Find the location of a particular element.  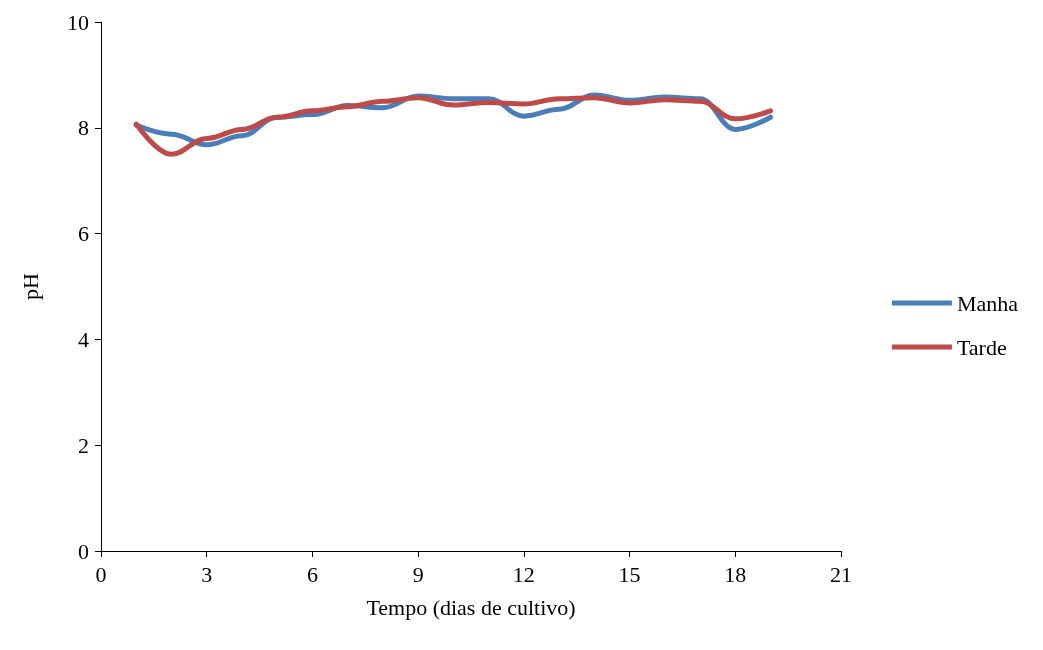

x-tick-label: 3 is located at coordinates (207, 574).